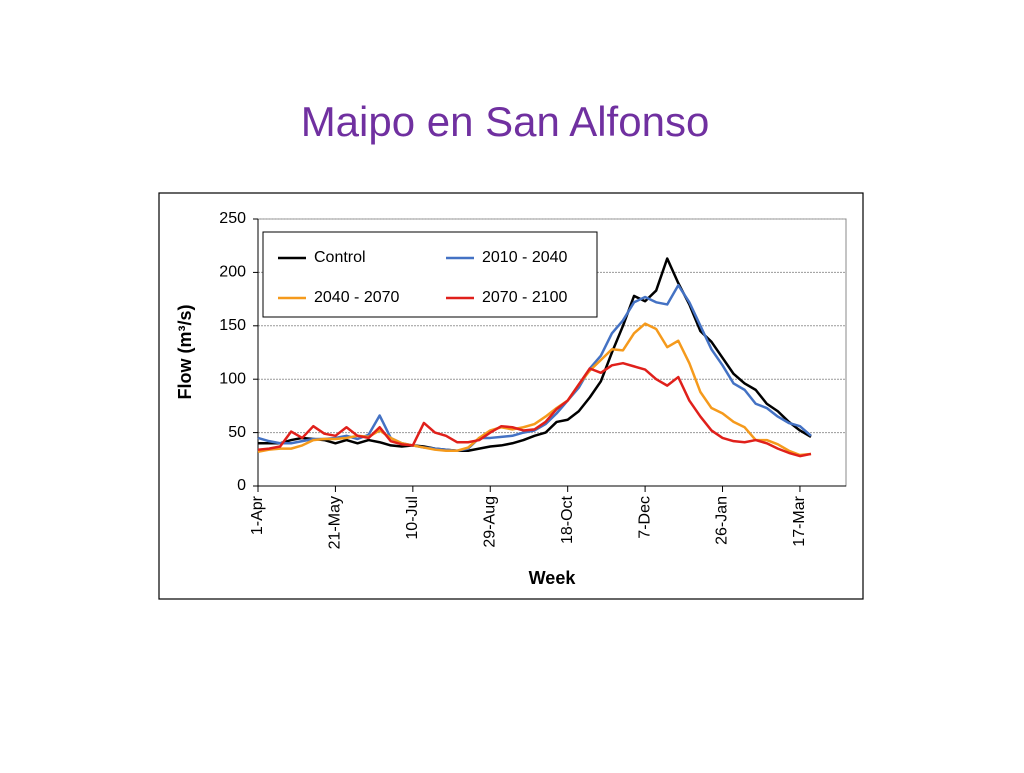 The image size is (1024, 773). Describe the element at coordinates (357, 297) in the screenshot. I see `legend-label: 2040 - 2070` at that location.